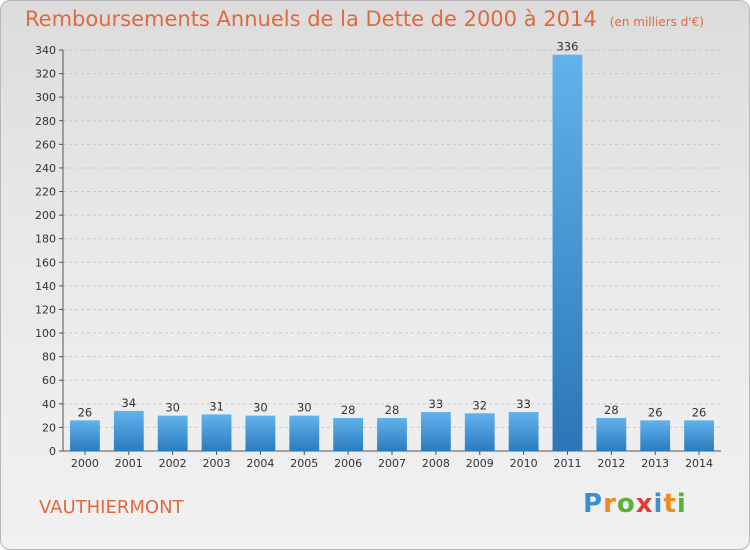  What do you see at coordinates (129, 463) in the screenshot?
I see `x-tick-label: 2001` at bounding box center [129, 463].